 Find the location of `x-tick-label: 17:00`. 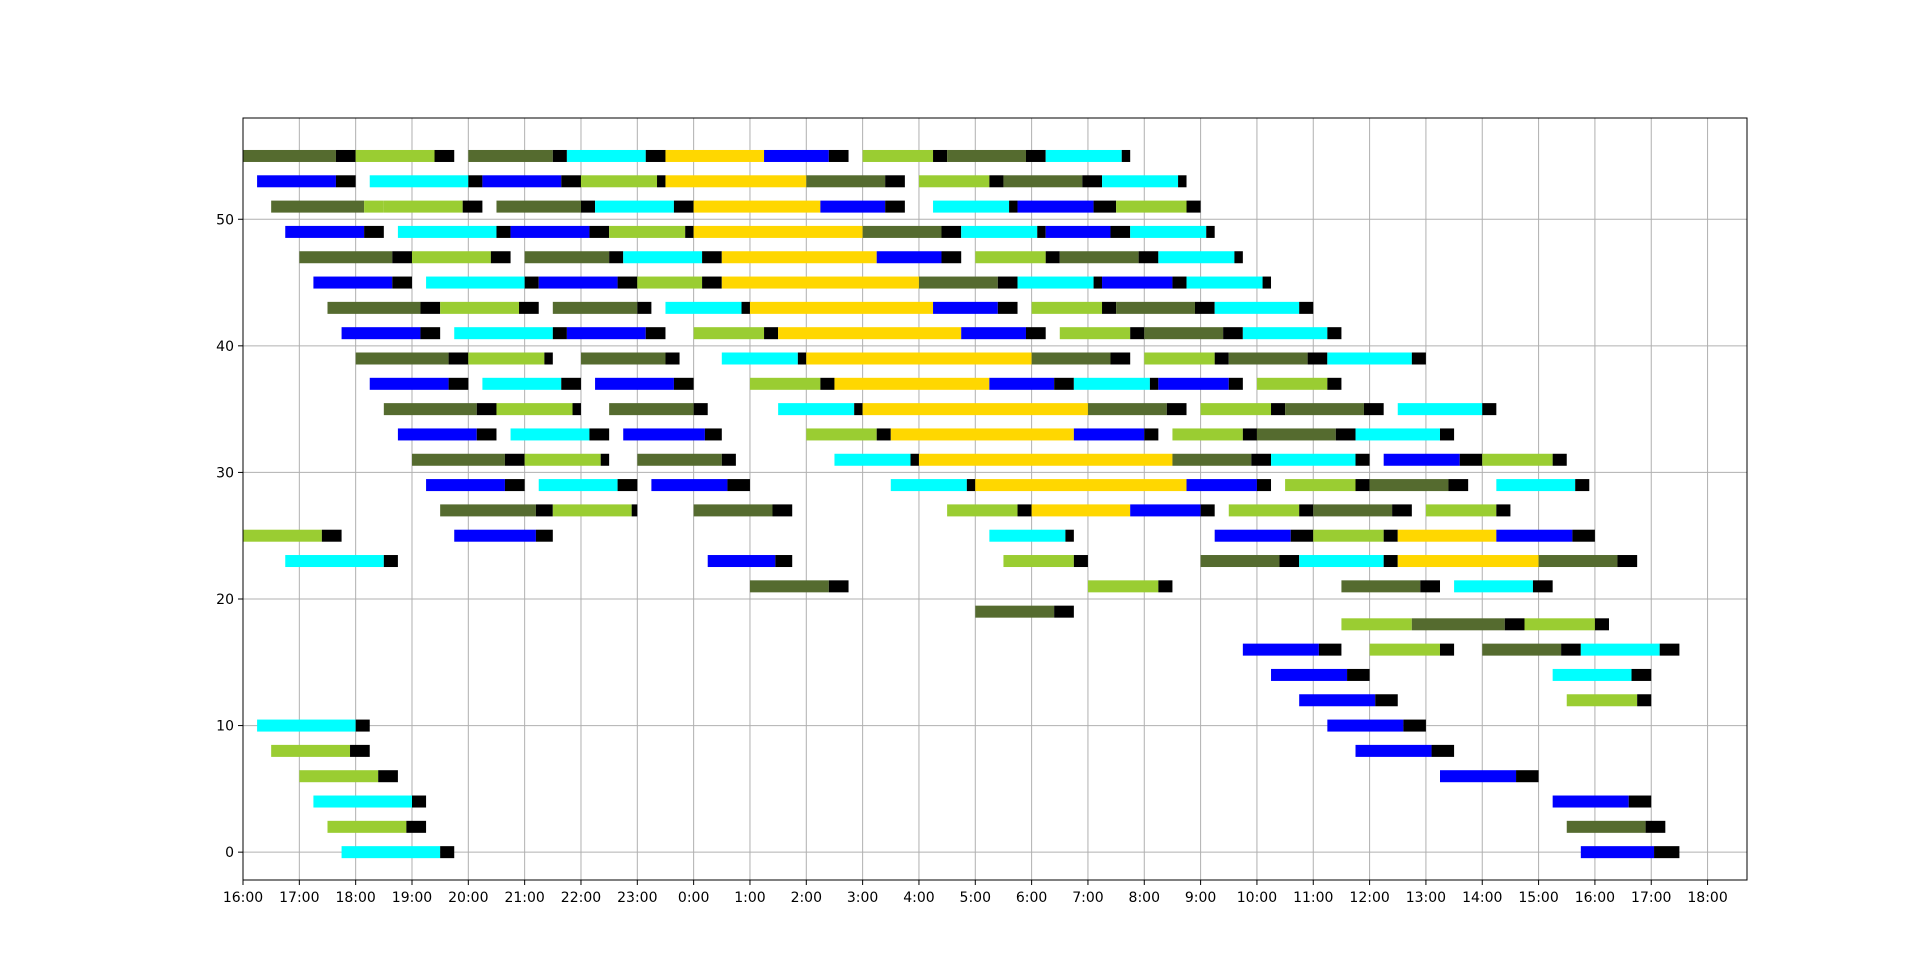

x-tick-label: 17:00 is located at coordinates (299, 898).